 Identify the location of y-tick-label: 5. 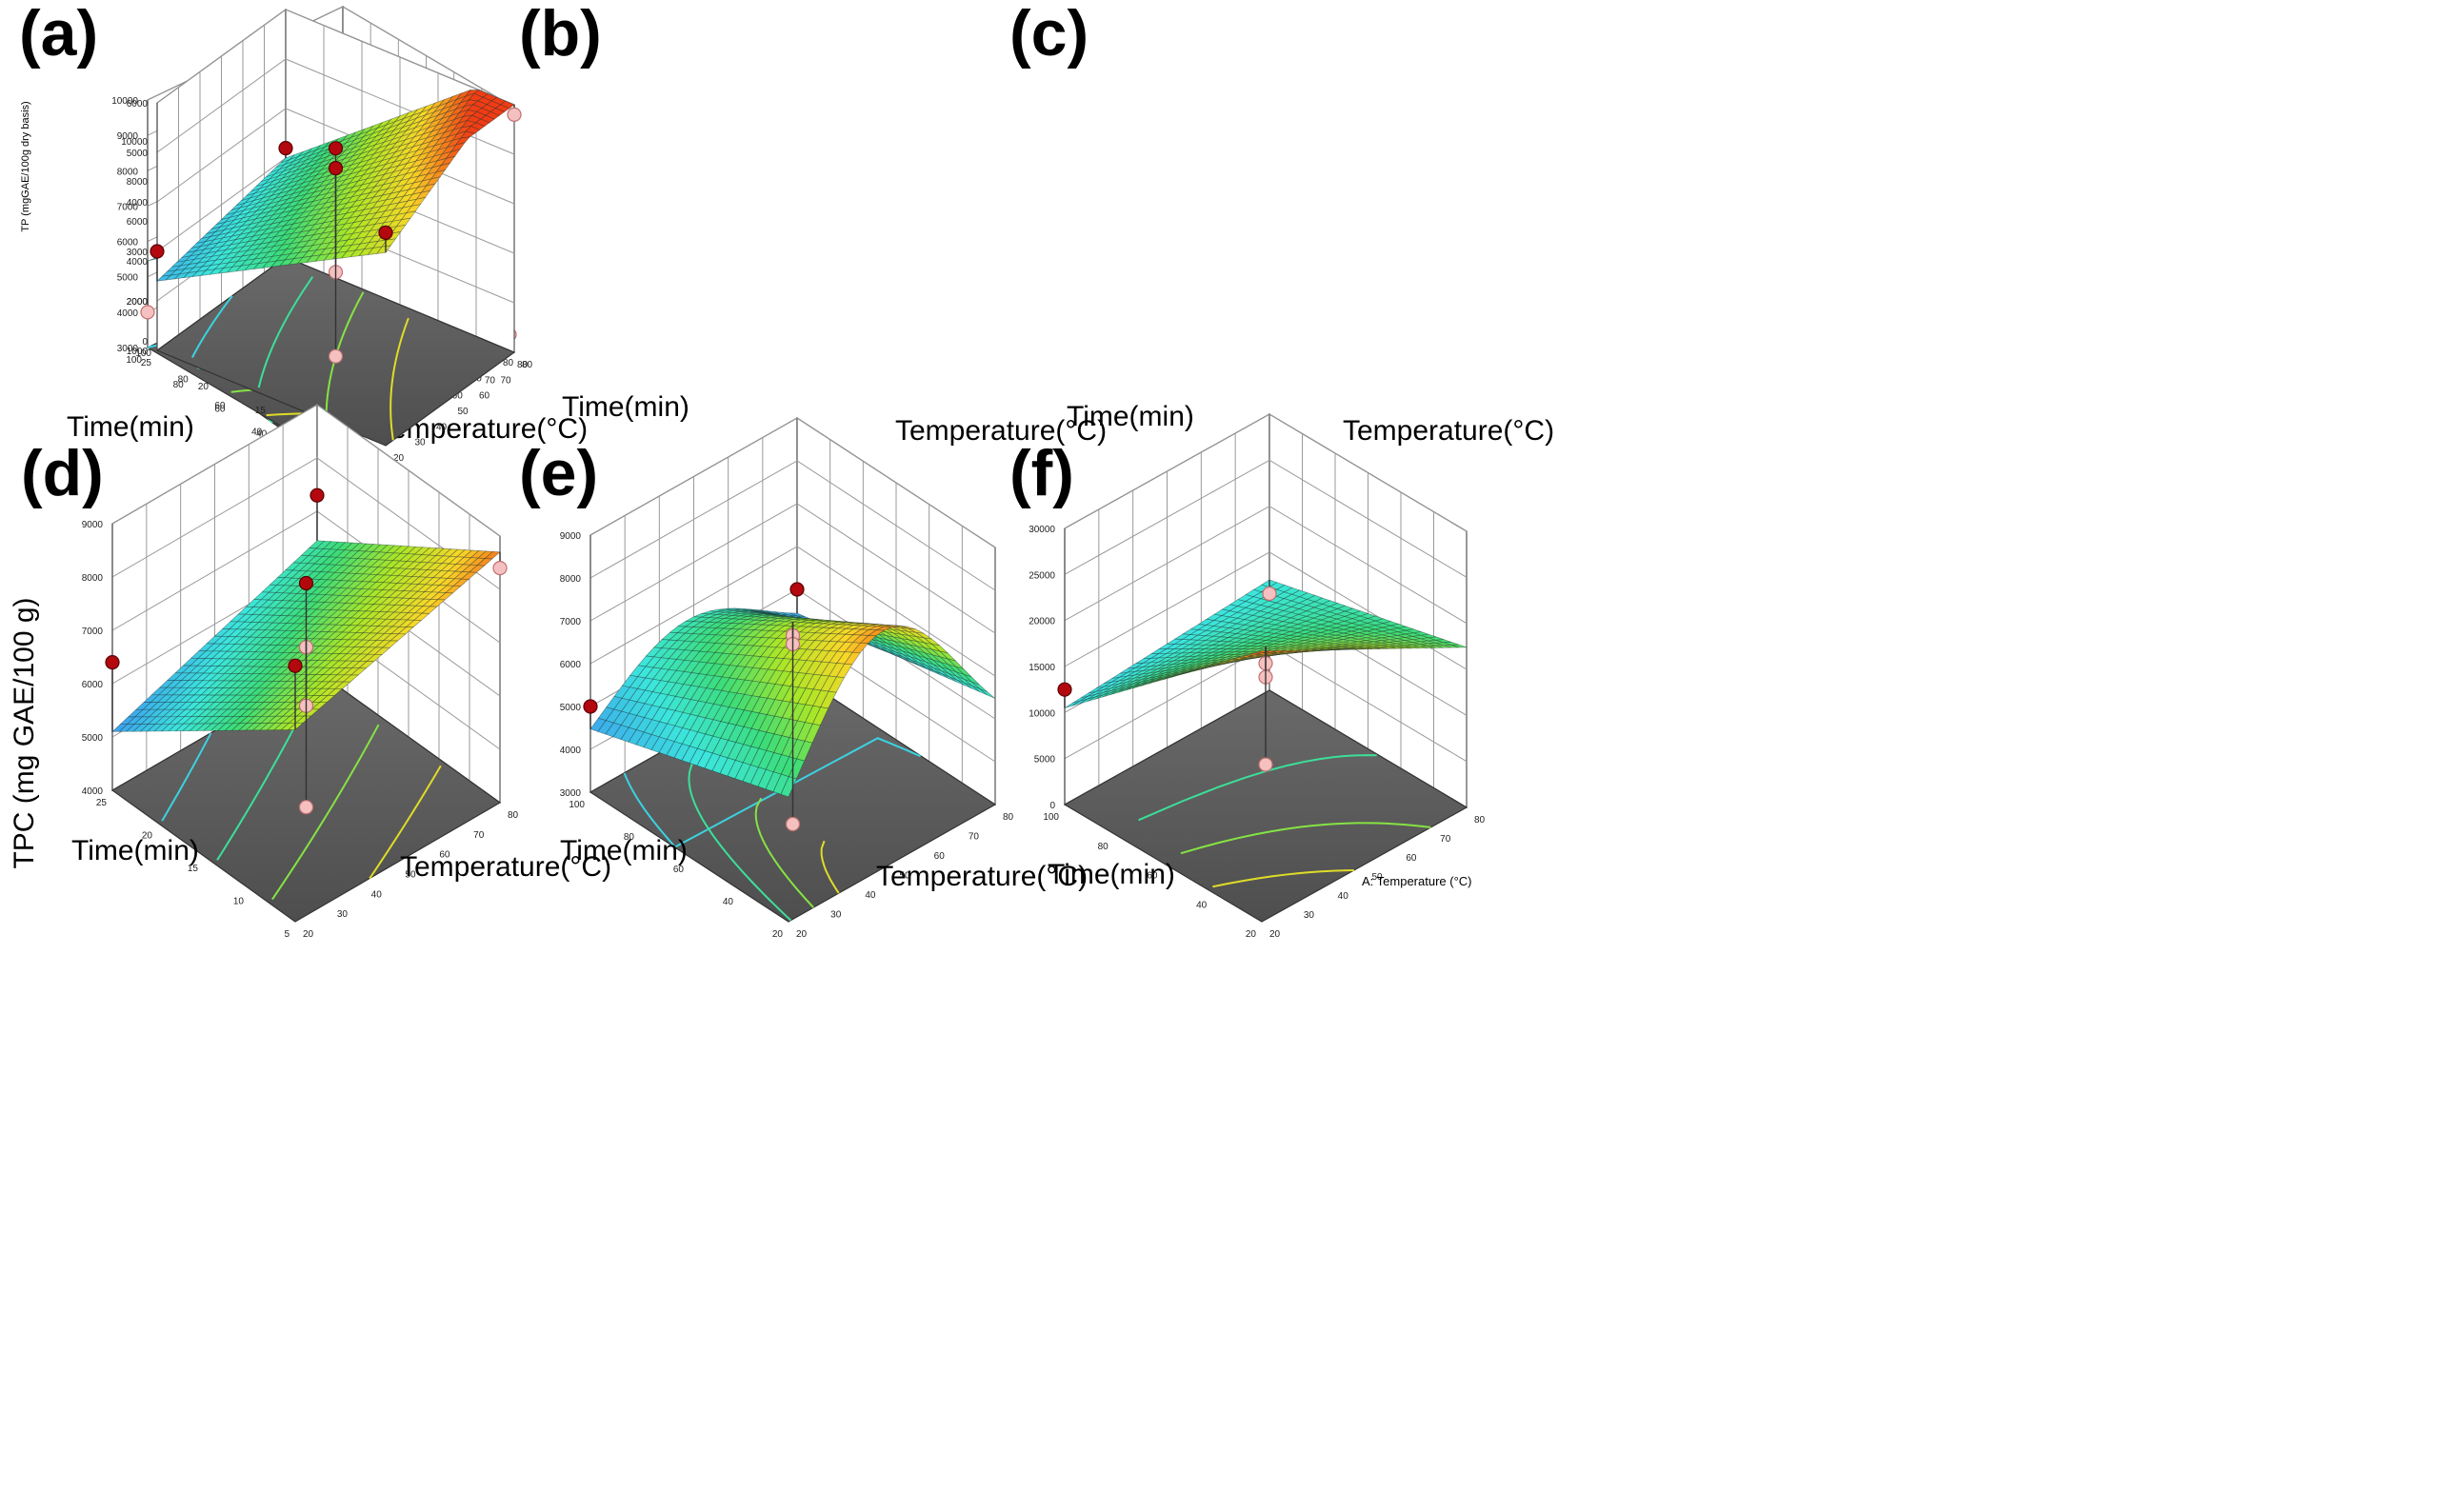
(287, 934).